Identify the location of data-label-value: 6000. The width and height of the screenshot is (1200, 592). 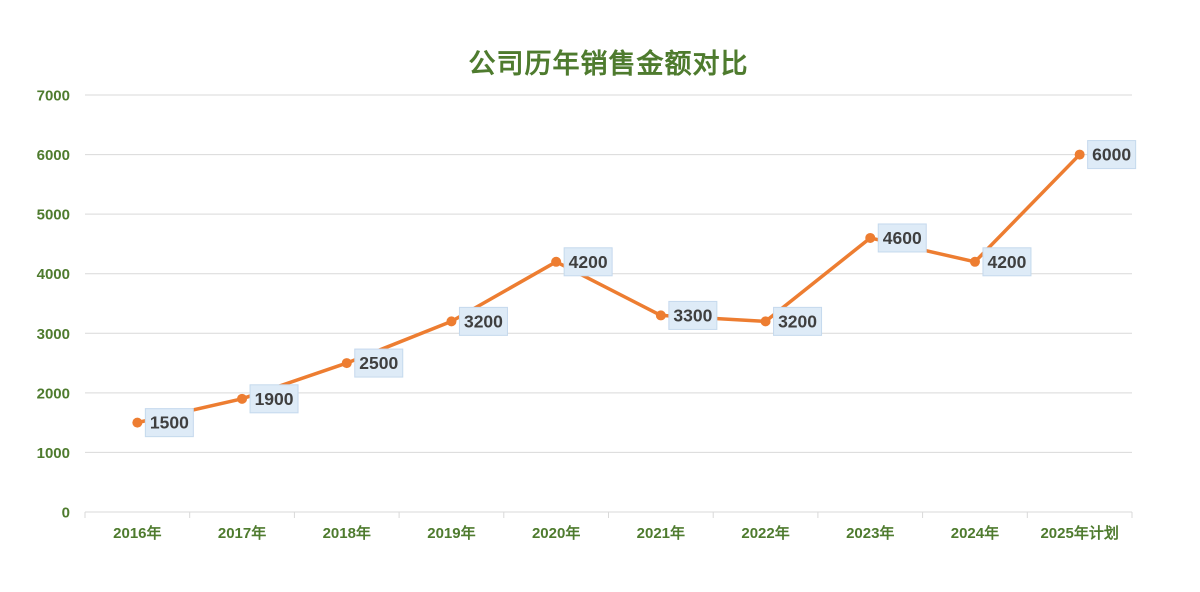
(1111, 155).